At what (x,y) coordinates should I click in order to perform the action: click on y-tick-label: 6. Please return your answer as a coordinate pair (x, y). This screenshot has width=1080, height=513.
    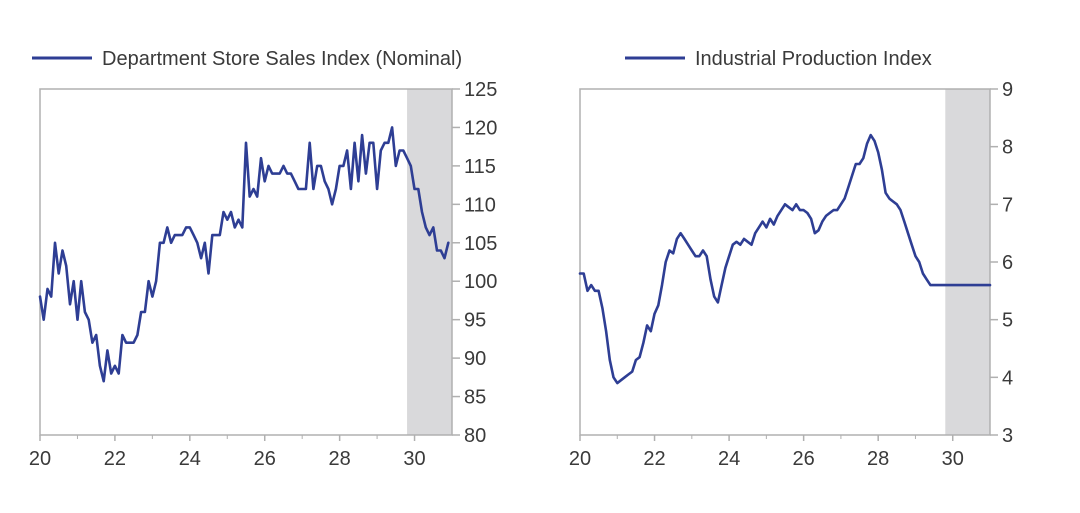
    Looking at the image, I should click on (1007, 263).